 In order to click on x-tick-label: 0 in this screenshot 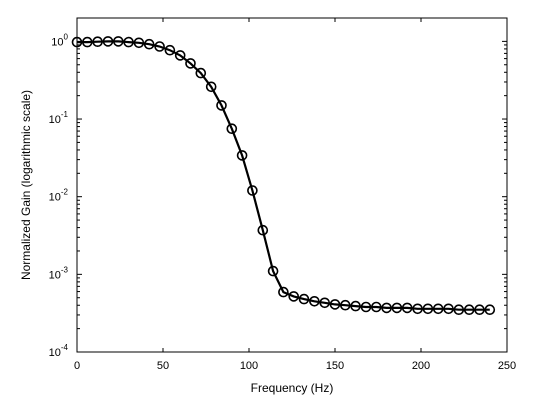, I will do `click(77, 366)`.